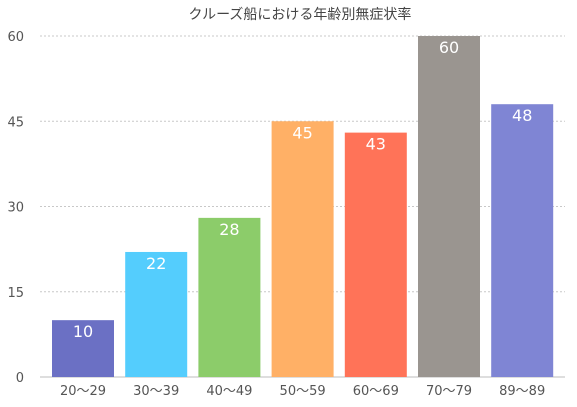 This screenshot has height=407, width=577. I want to click on y-tick-label: 15, so click(15, 293).